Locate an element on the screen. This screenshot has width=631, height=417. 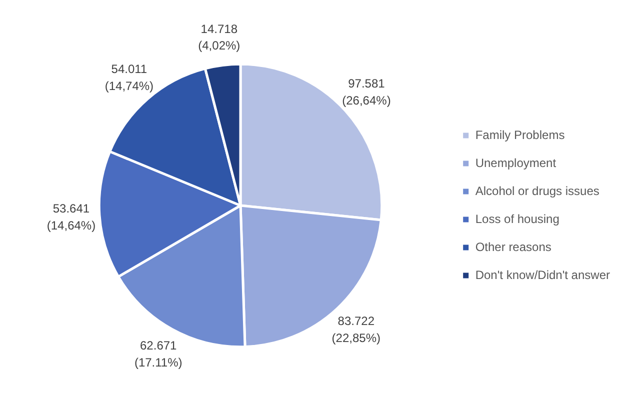
legend-label: Alcohol or drugs issues is located at coordinates (537, 191).